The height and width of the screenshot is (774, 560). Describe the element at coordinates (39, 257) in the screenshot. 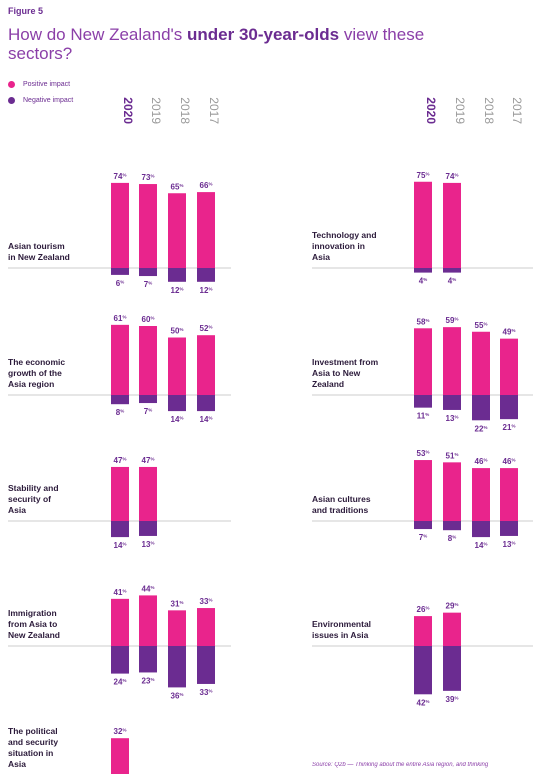

I see `sector-label-line: in New Zealand` at that location.